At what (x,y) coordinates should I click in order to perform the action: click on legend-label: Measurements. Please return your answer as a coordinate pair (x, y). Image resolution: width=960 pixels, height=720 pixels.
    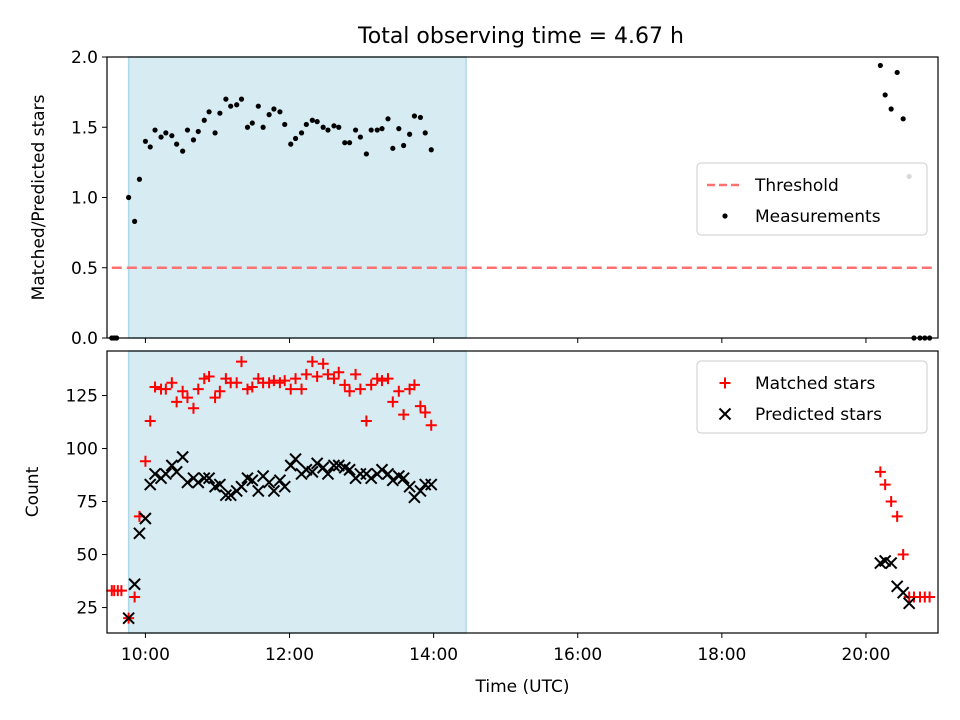
    Looking at the image, I should click on (818, 217).